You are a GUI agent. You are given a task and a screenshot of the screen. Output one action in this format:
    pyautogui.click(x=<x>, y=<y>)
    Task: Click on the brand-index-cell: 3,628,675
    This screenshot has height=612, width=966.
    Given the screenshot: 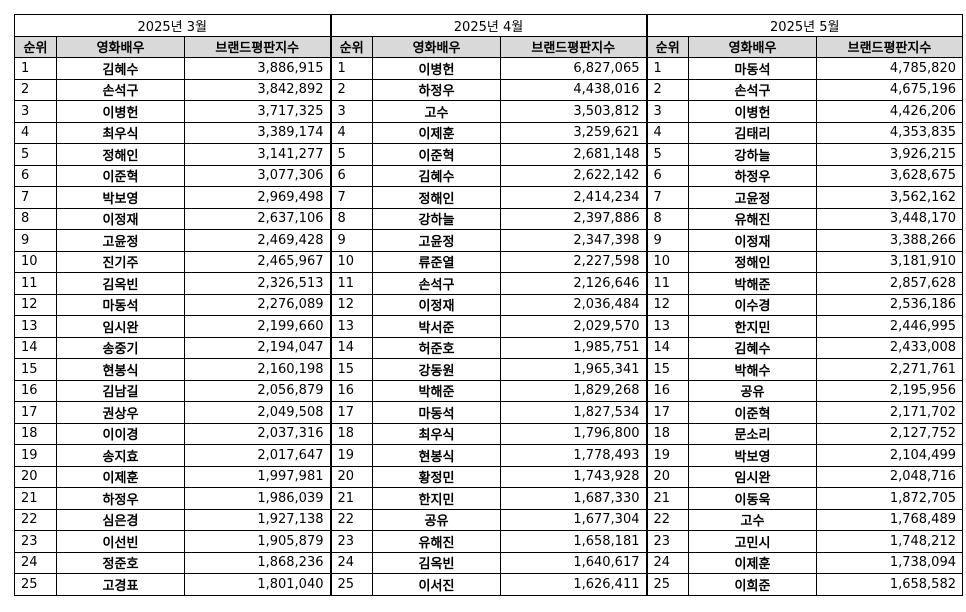 What is the action you would take?
    pyautogui.click(x=889, y=175)
    